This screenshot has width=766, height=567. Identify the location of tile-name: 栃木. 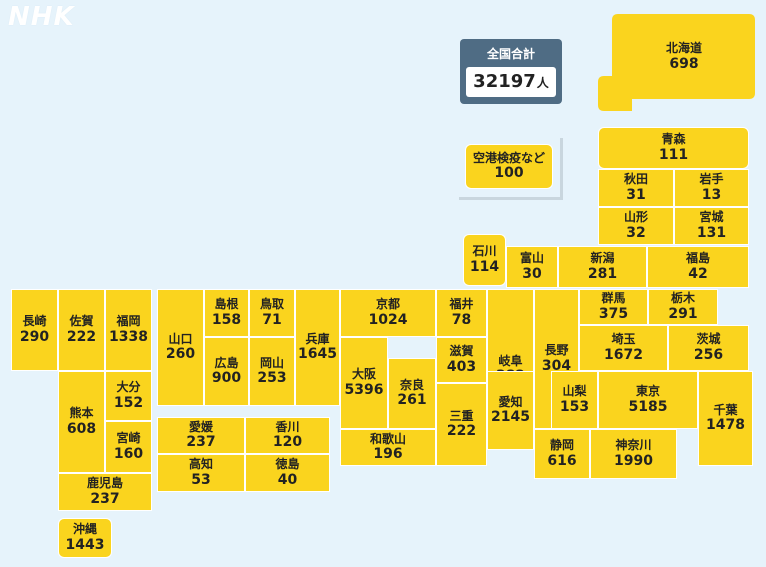
(682, 298).